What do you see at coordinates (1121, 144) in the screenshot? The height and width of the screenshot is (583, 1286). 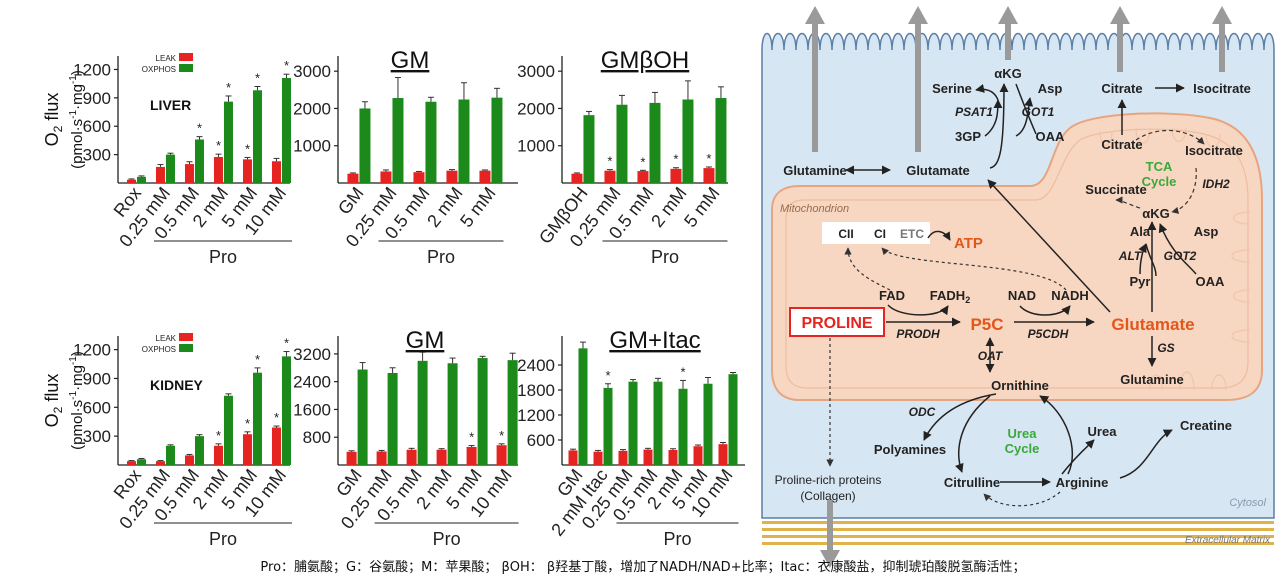 I see `citrate-tca-label: Citrate` at bounding box center [1121, 144].